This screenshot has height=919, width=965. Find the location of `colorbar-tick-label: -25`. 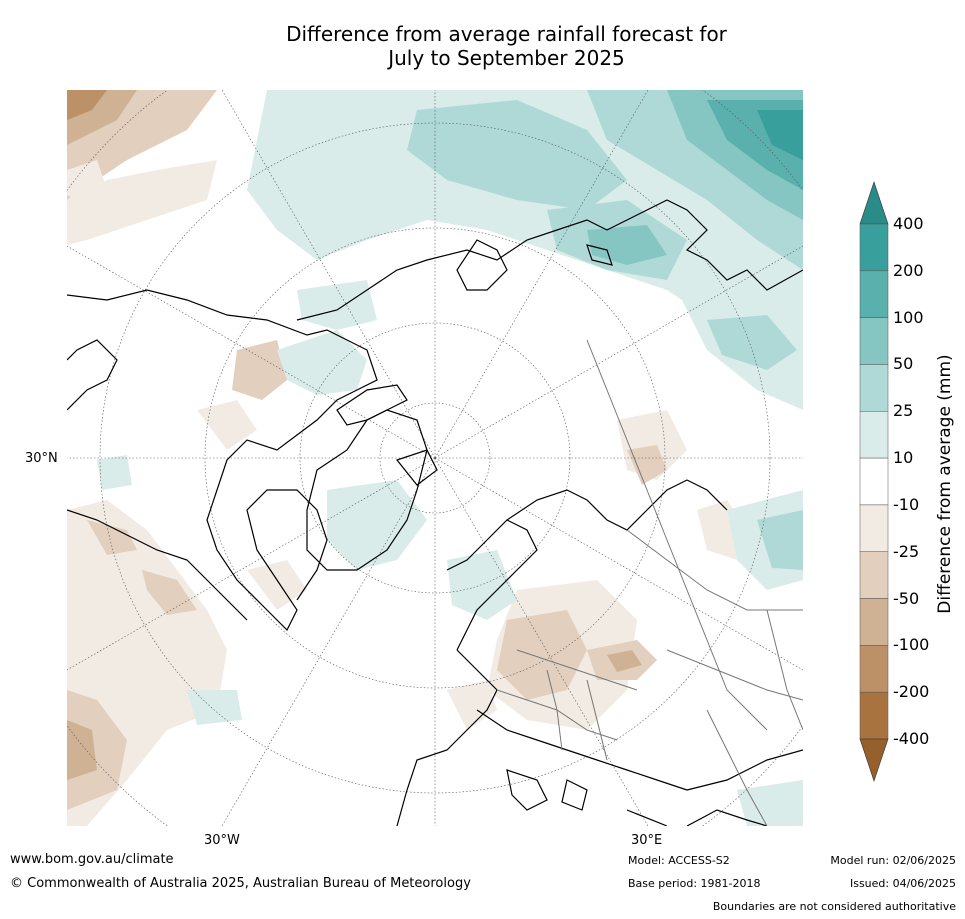

colorbar-tick-label: -25 is located at coordinates (906, 551).